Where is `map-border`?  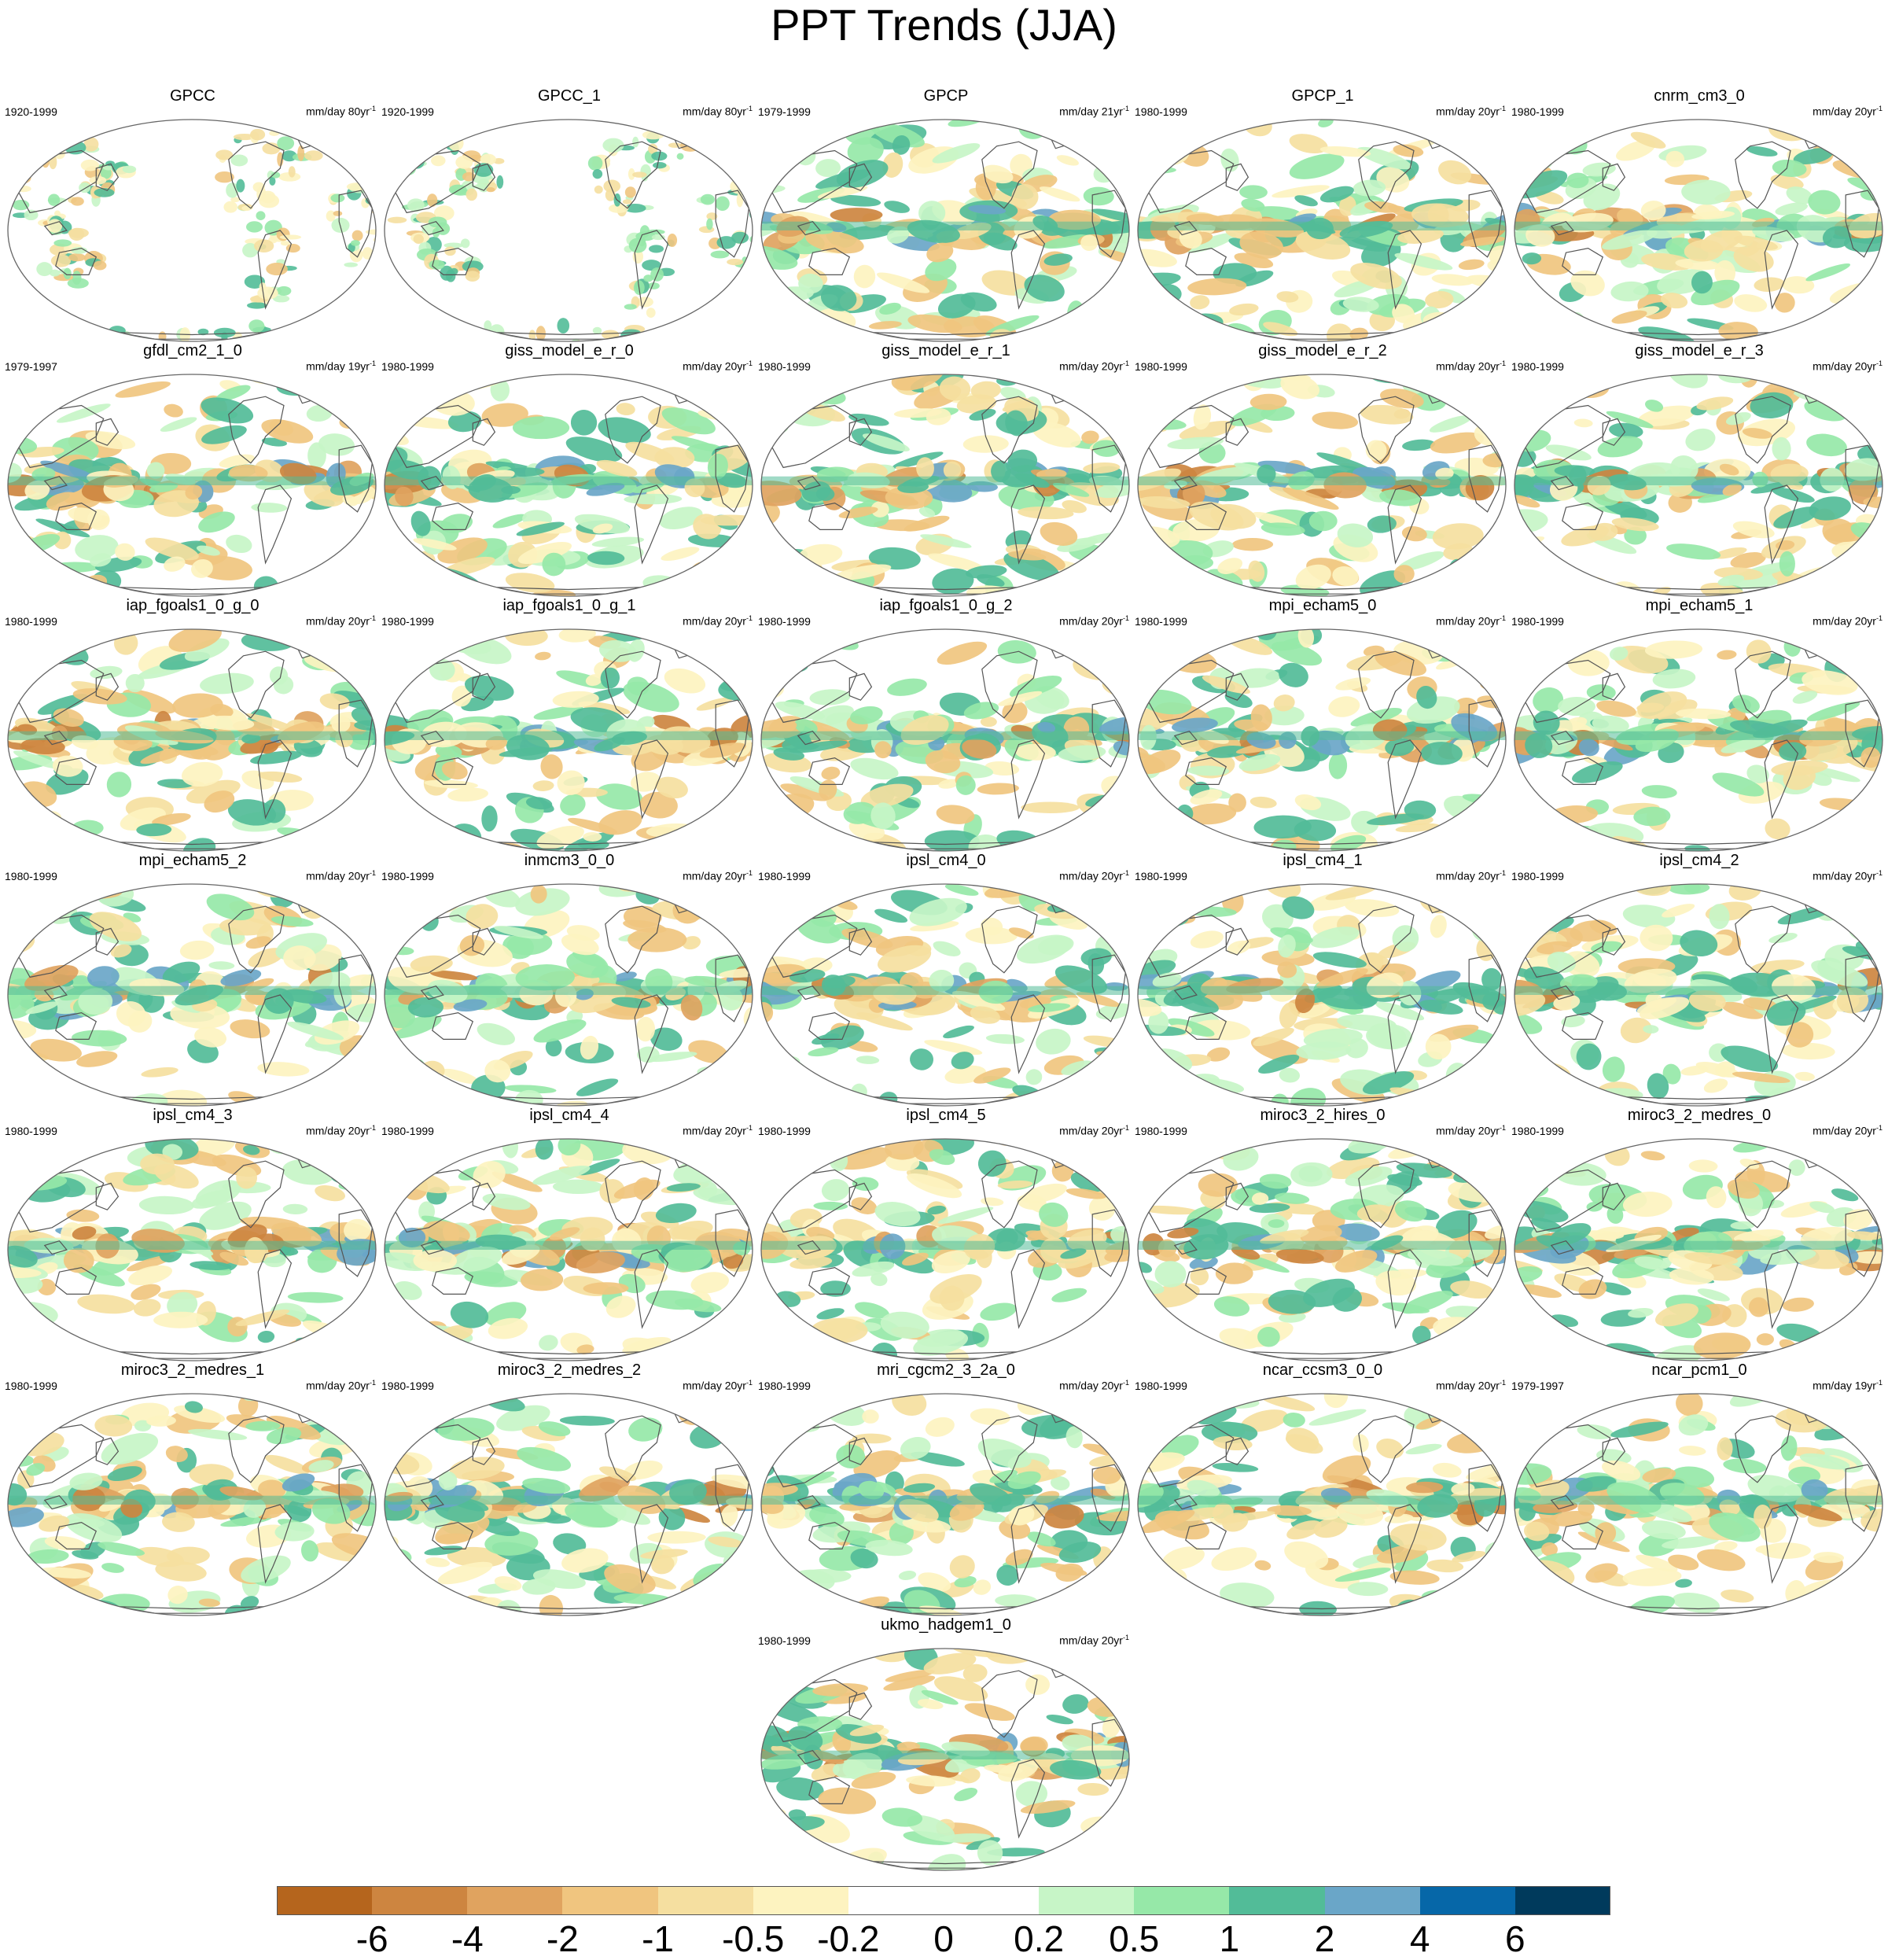 map-border is located at coordinates (1698, 485).